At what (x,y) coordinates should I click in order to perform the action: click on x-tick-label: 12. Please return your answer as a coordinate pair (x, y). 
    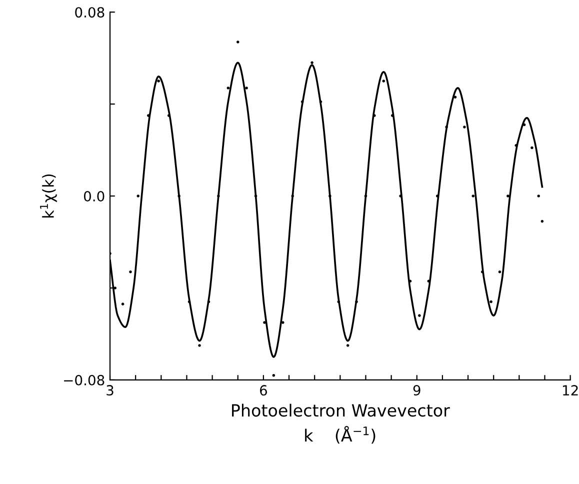
    Looking at the image, I should click on (570, 390).